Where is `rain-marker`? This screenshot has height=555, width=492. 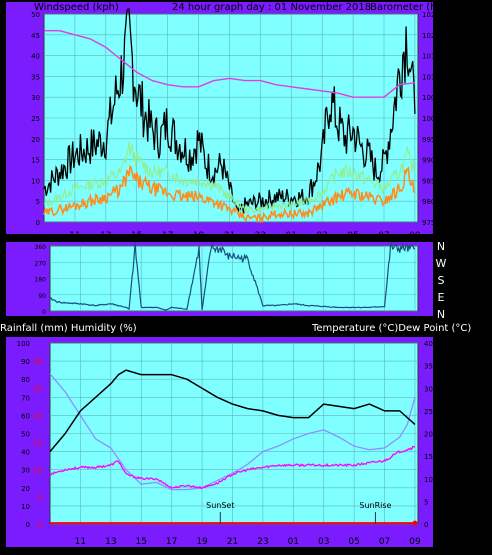 rain-marker is located at coordinates (415, 523).